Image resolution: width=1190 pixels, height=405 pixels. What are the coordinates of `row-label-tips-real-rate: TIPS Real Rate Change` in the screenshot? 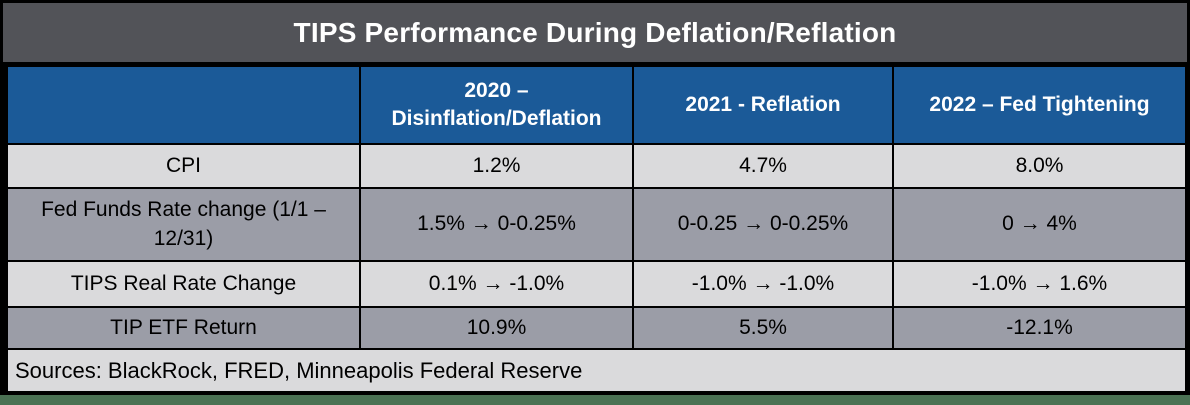 It's located at (183, 284).